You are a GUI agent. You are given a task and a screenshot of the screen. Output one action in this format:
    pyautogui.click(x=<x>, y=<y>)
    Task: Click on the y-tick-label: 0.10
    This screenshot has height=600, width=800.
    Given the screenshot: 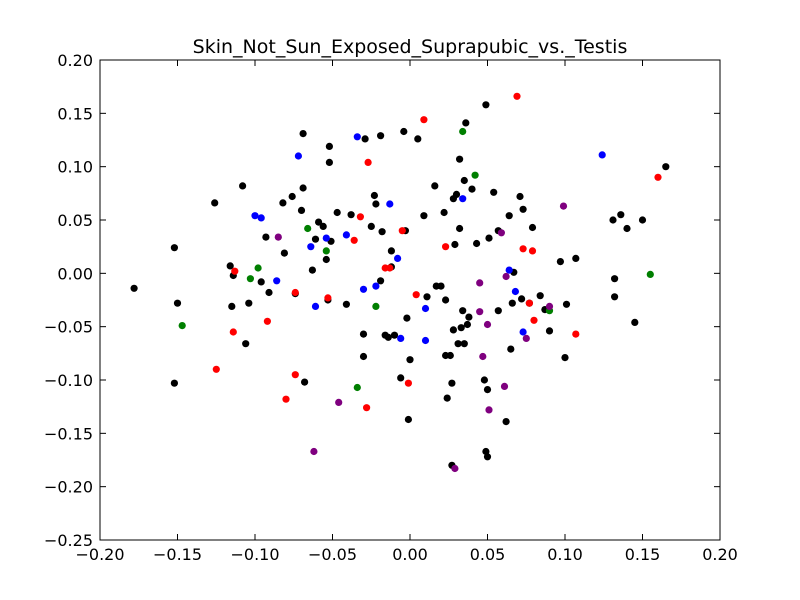 What is the action you would take?
    pyautogui.click(x=75, y=167)
    